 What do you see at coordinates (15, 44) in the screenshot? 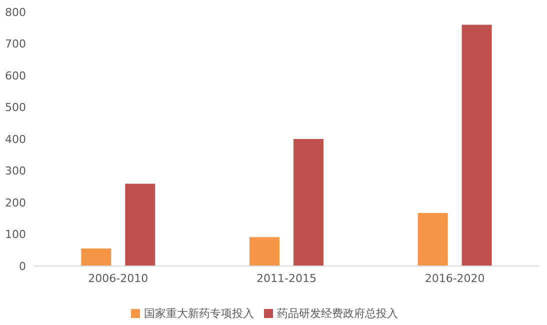
I see `y-tick-label: 700` at bounding box center [15, 44].